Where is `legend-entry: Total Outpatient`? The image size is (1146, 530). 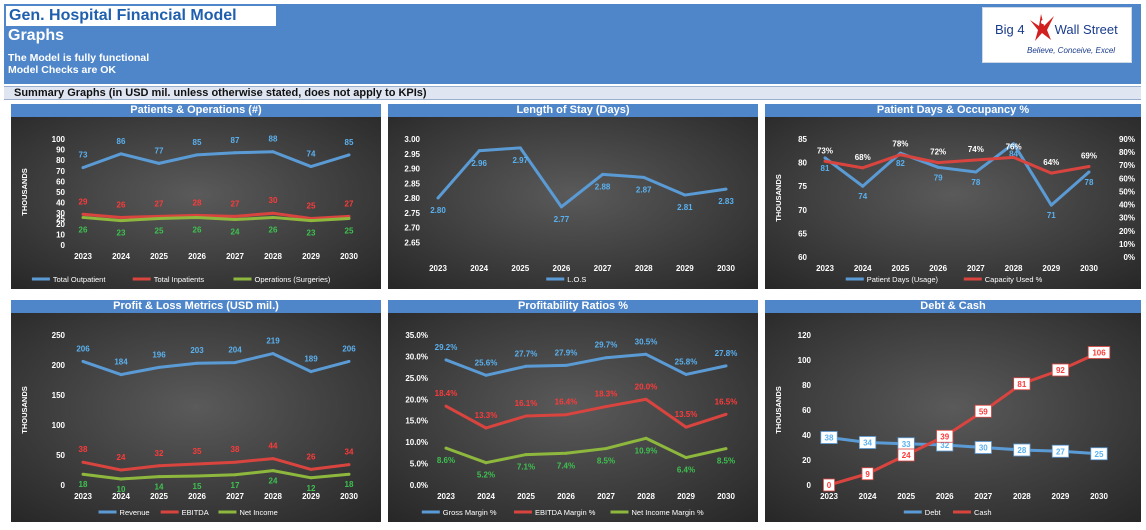
legend-entry: Total Outpatient is located at coordinates (79, 279).